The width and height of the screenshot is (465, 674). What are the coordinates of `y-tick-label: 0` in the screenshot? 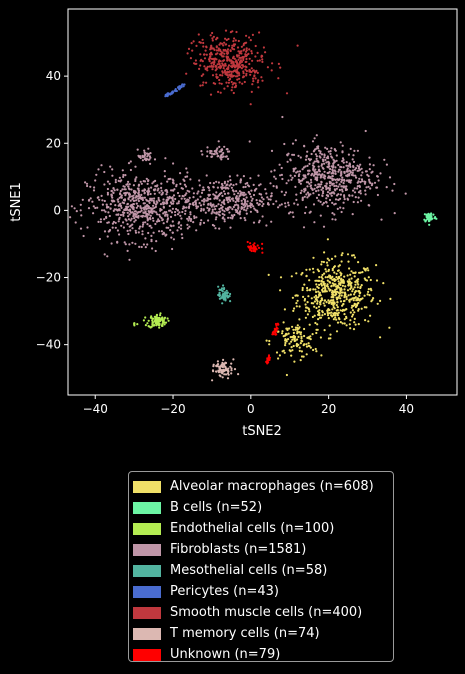 It's located at (57, 210).